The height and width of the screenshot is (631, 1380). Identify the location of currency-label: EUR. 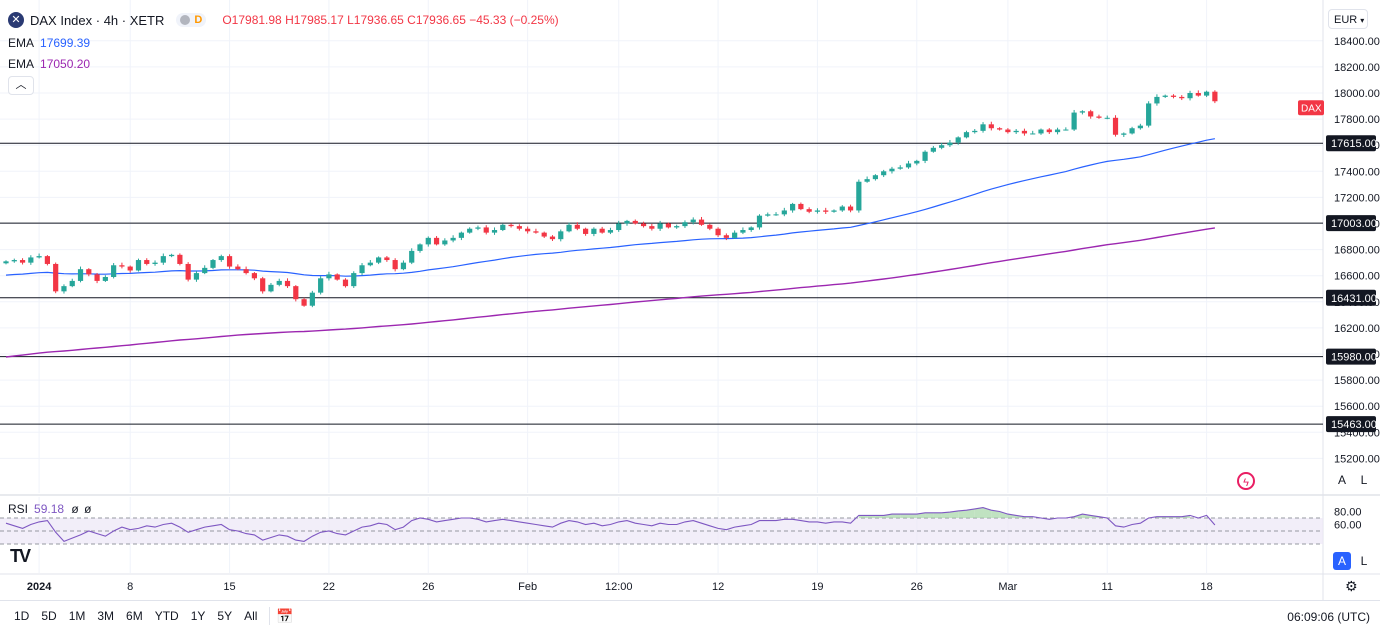
(1346, 20).